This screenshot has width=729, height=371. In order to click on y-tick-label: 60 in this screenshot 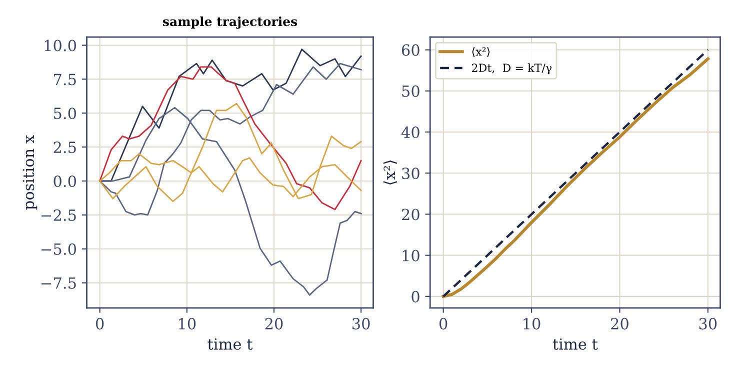, I will do `click(411, 50)`.